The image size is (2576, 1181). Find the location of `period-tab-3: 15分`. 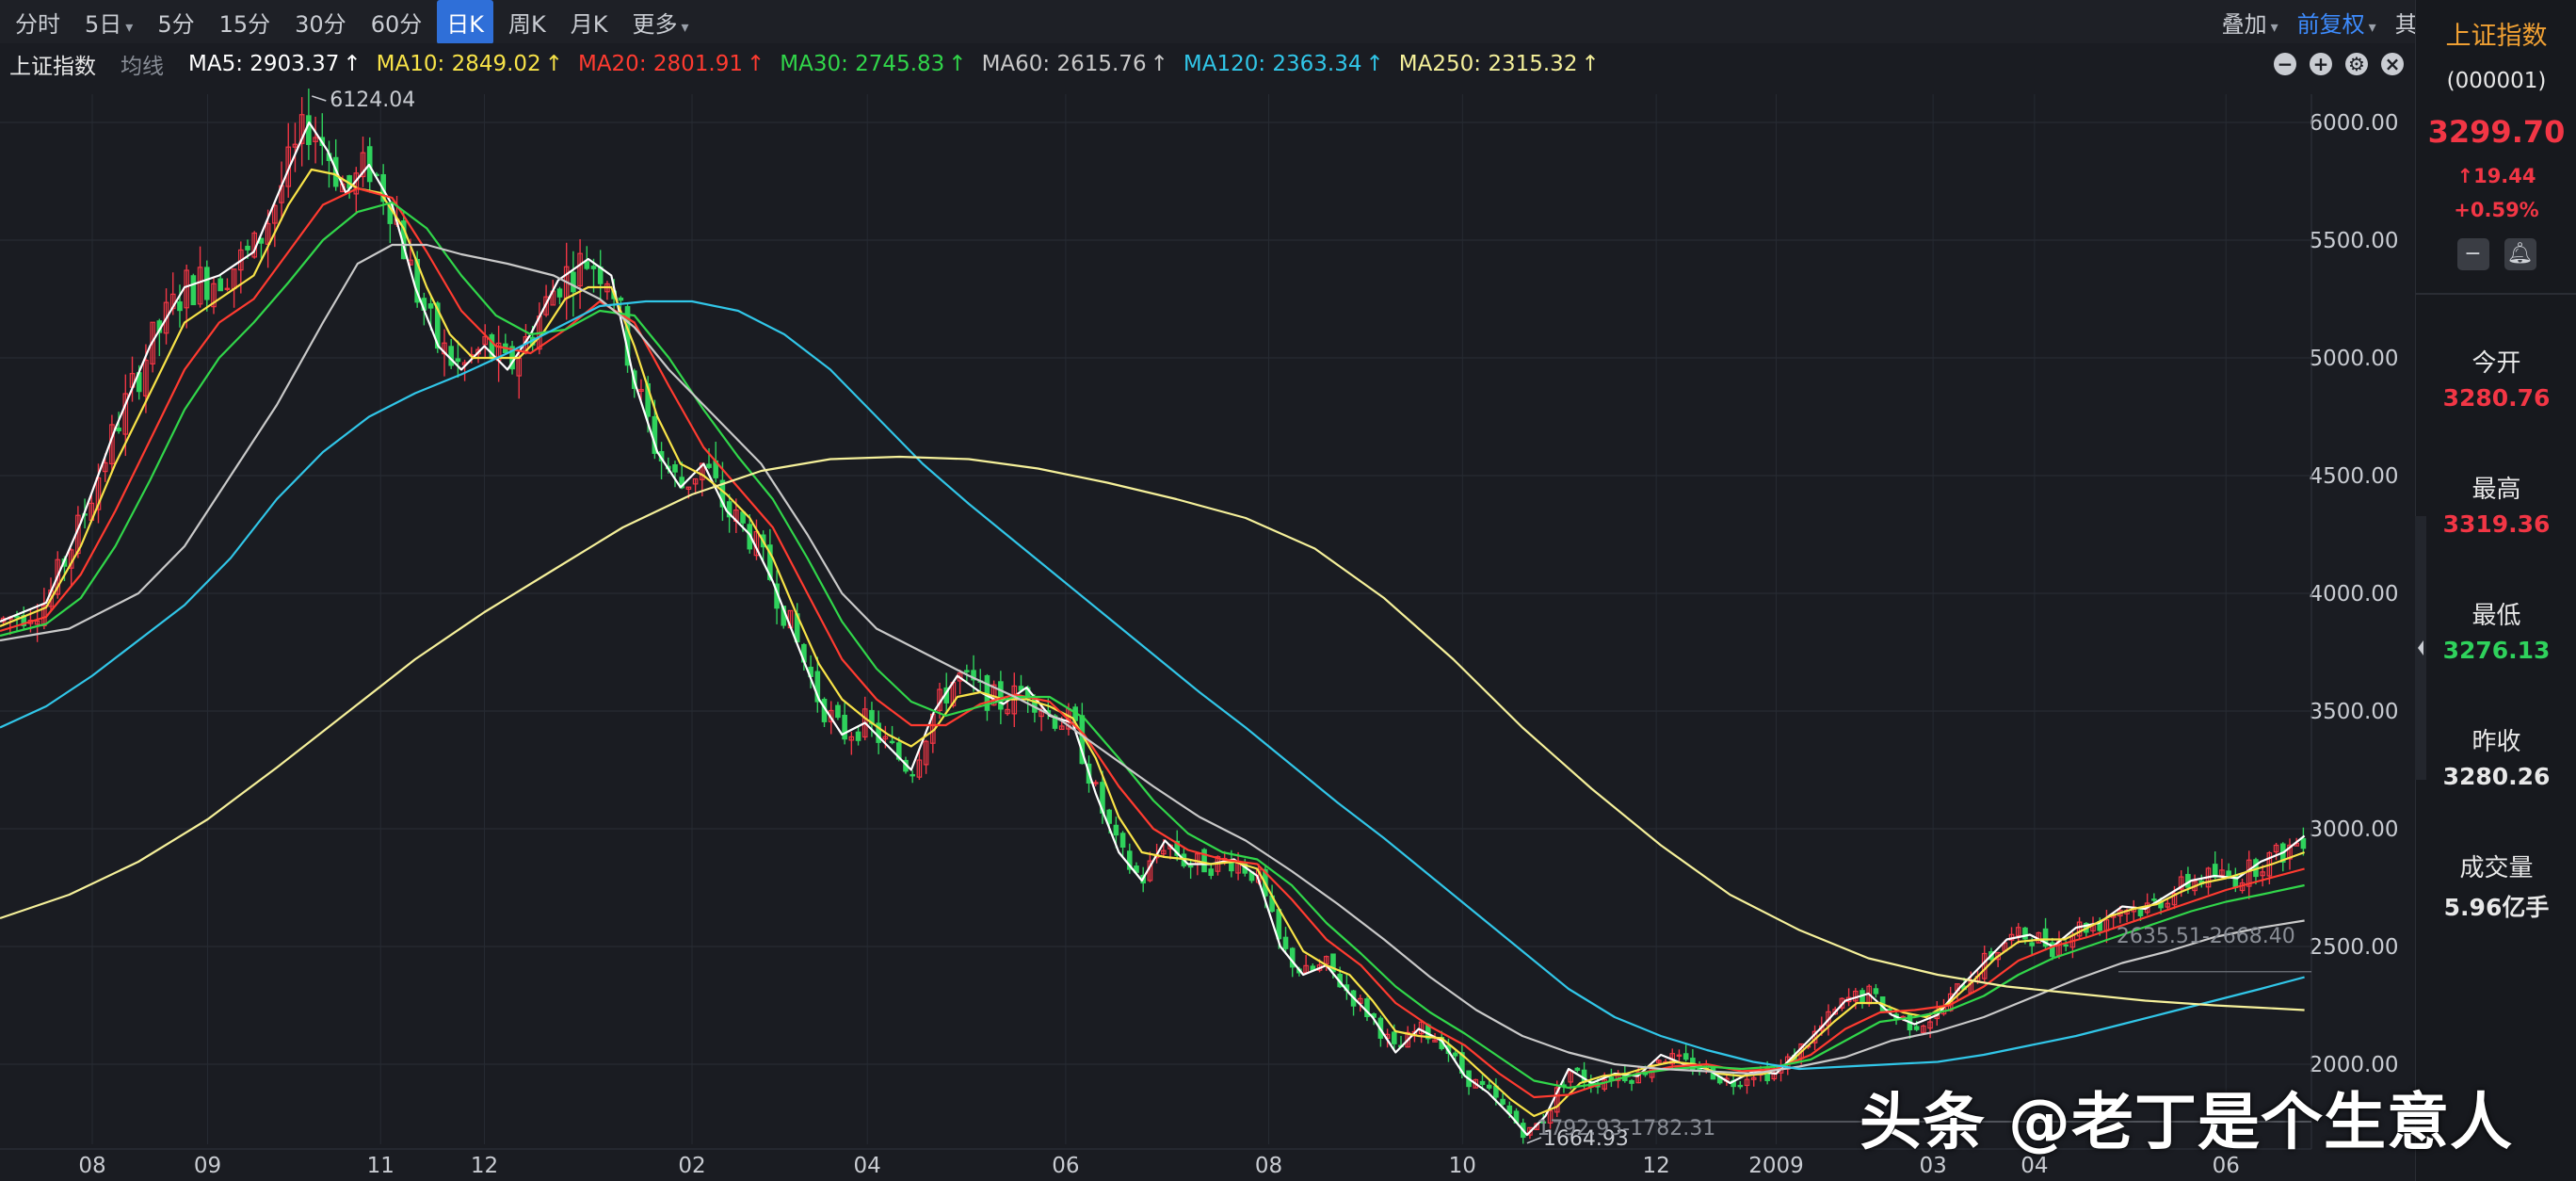

period-tab-3: 15分 is located at coordinates (244, 24).